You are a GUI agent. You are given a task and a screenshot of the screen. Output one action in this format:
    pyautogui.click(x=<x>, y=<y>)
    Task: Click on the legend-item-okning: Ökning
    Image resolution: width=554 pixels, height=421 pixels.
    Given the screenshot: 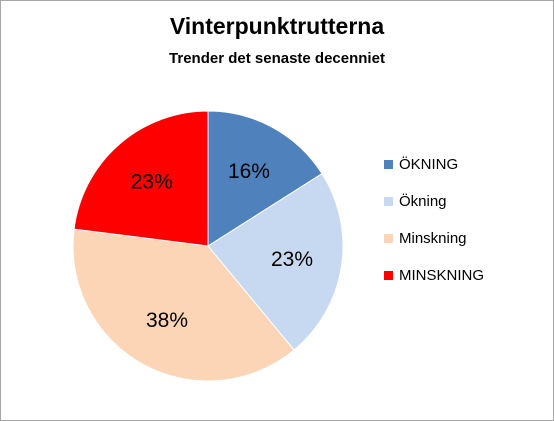 What is the action you would take?
    pyautogui.click(x=434, y=201)
    